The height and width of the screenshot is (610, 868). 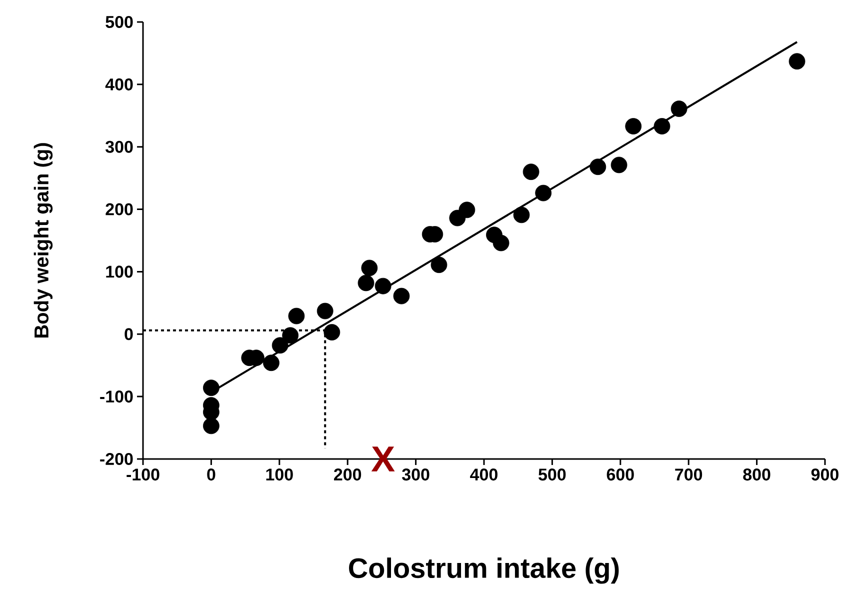 I want to click on y-tick-label: -100, so click(x=116, y=396).